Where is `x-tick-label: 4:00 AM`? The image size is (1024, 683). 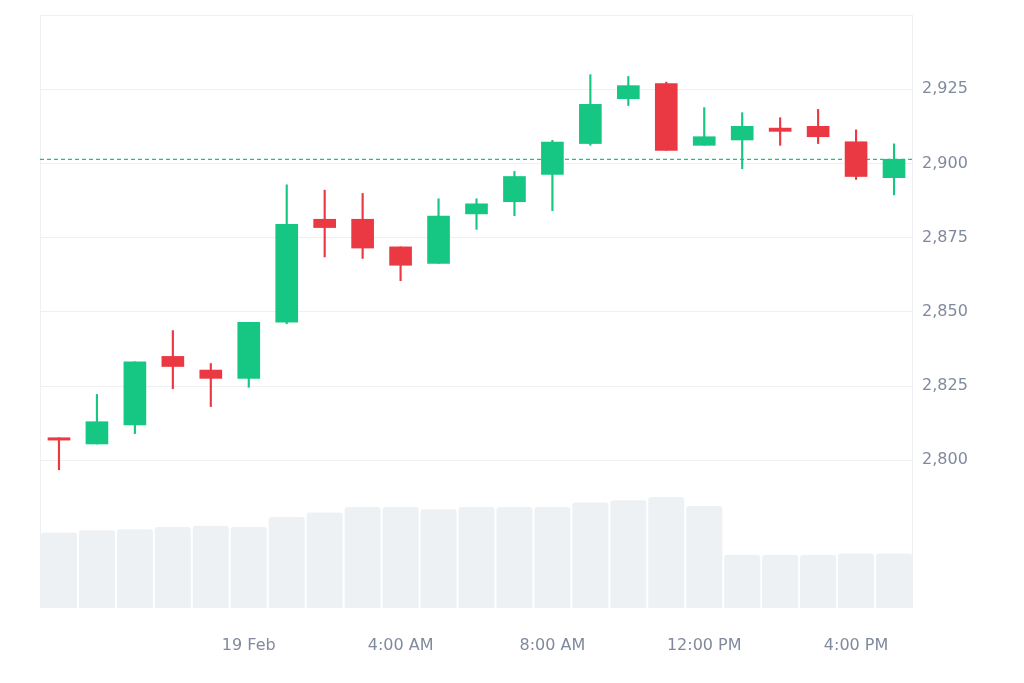
x-tick-label: 4:00 AM is located at coordinates (400, 644).